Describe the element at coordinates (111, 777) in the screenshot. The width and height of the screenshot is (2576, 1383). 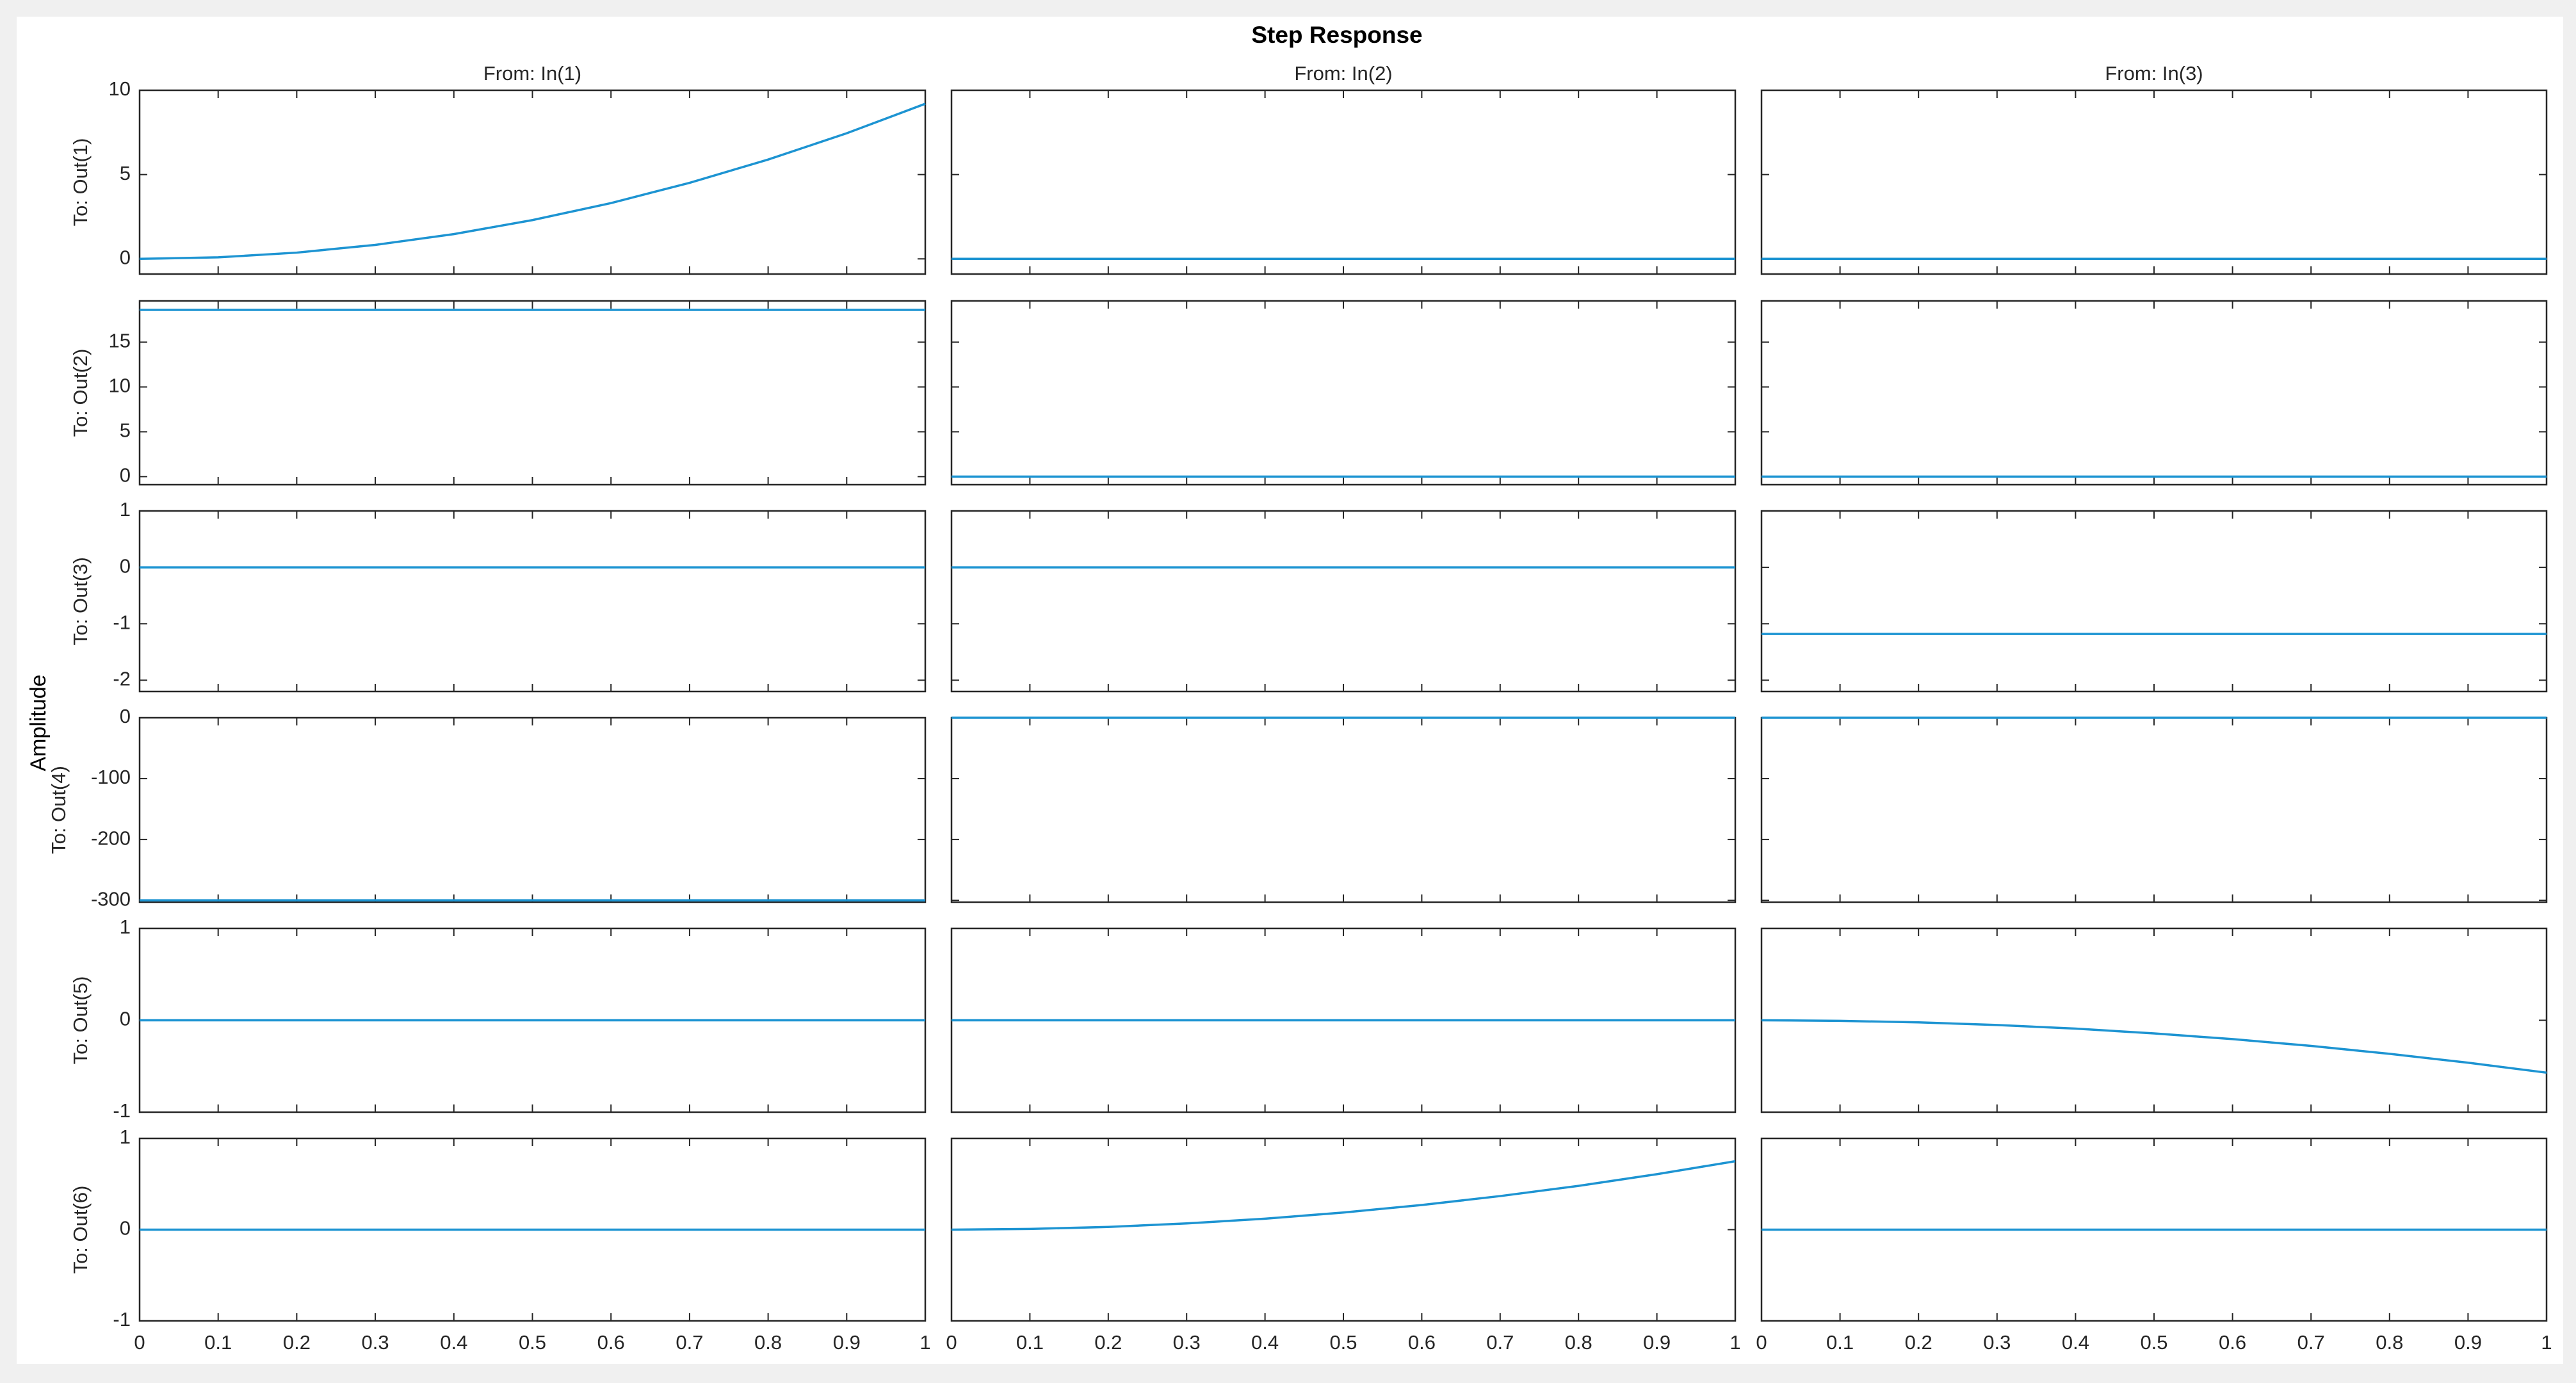
I see `y-tick-label: -100` at that location.